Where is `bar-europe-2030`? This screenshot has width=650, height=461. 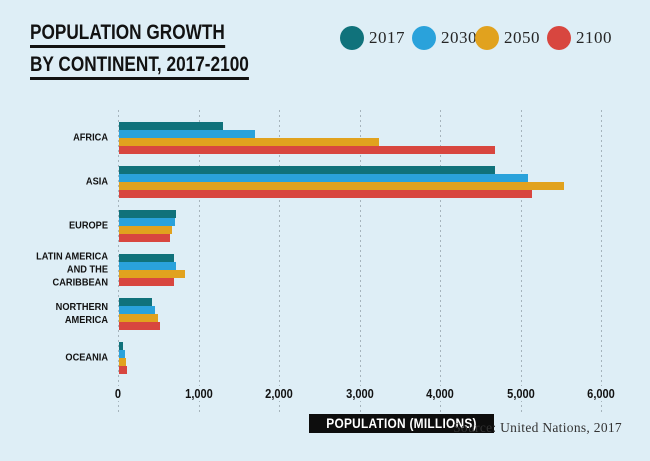 bar-europe-2030 is located at coordinates (146, 222).